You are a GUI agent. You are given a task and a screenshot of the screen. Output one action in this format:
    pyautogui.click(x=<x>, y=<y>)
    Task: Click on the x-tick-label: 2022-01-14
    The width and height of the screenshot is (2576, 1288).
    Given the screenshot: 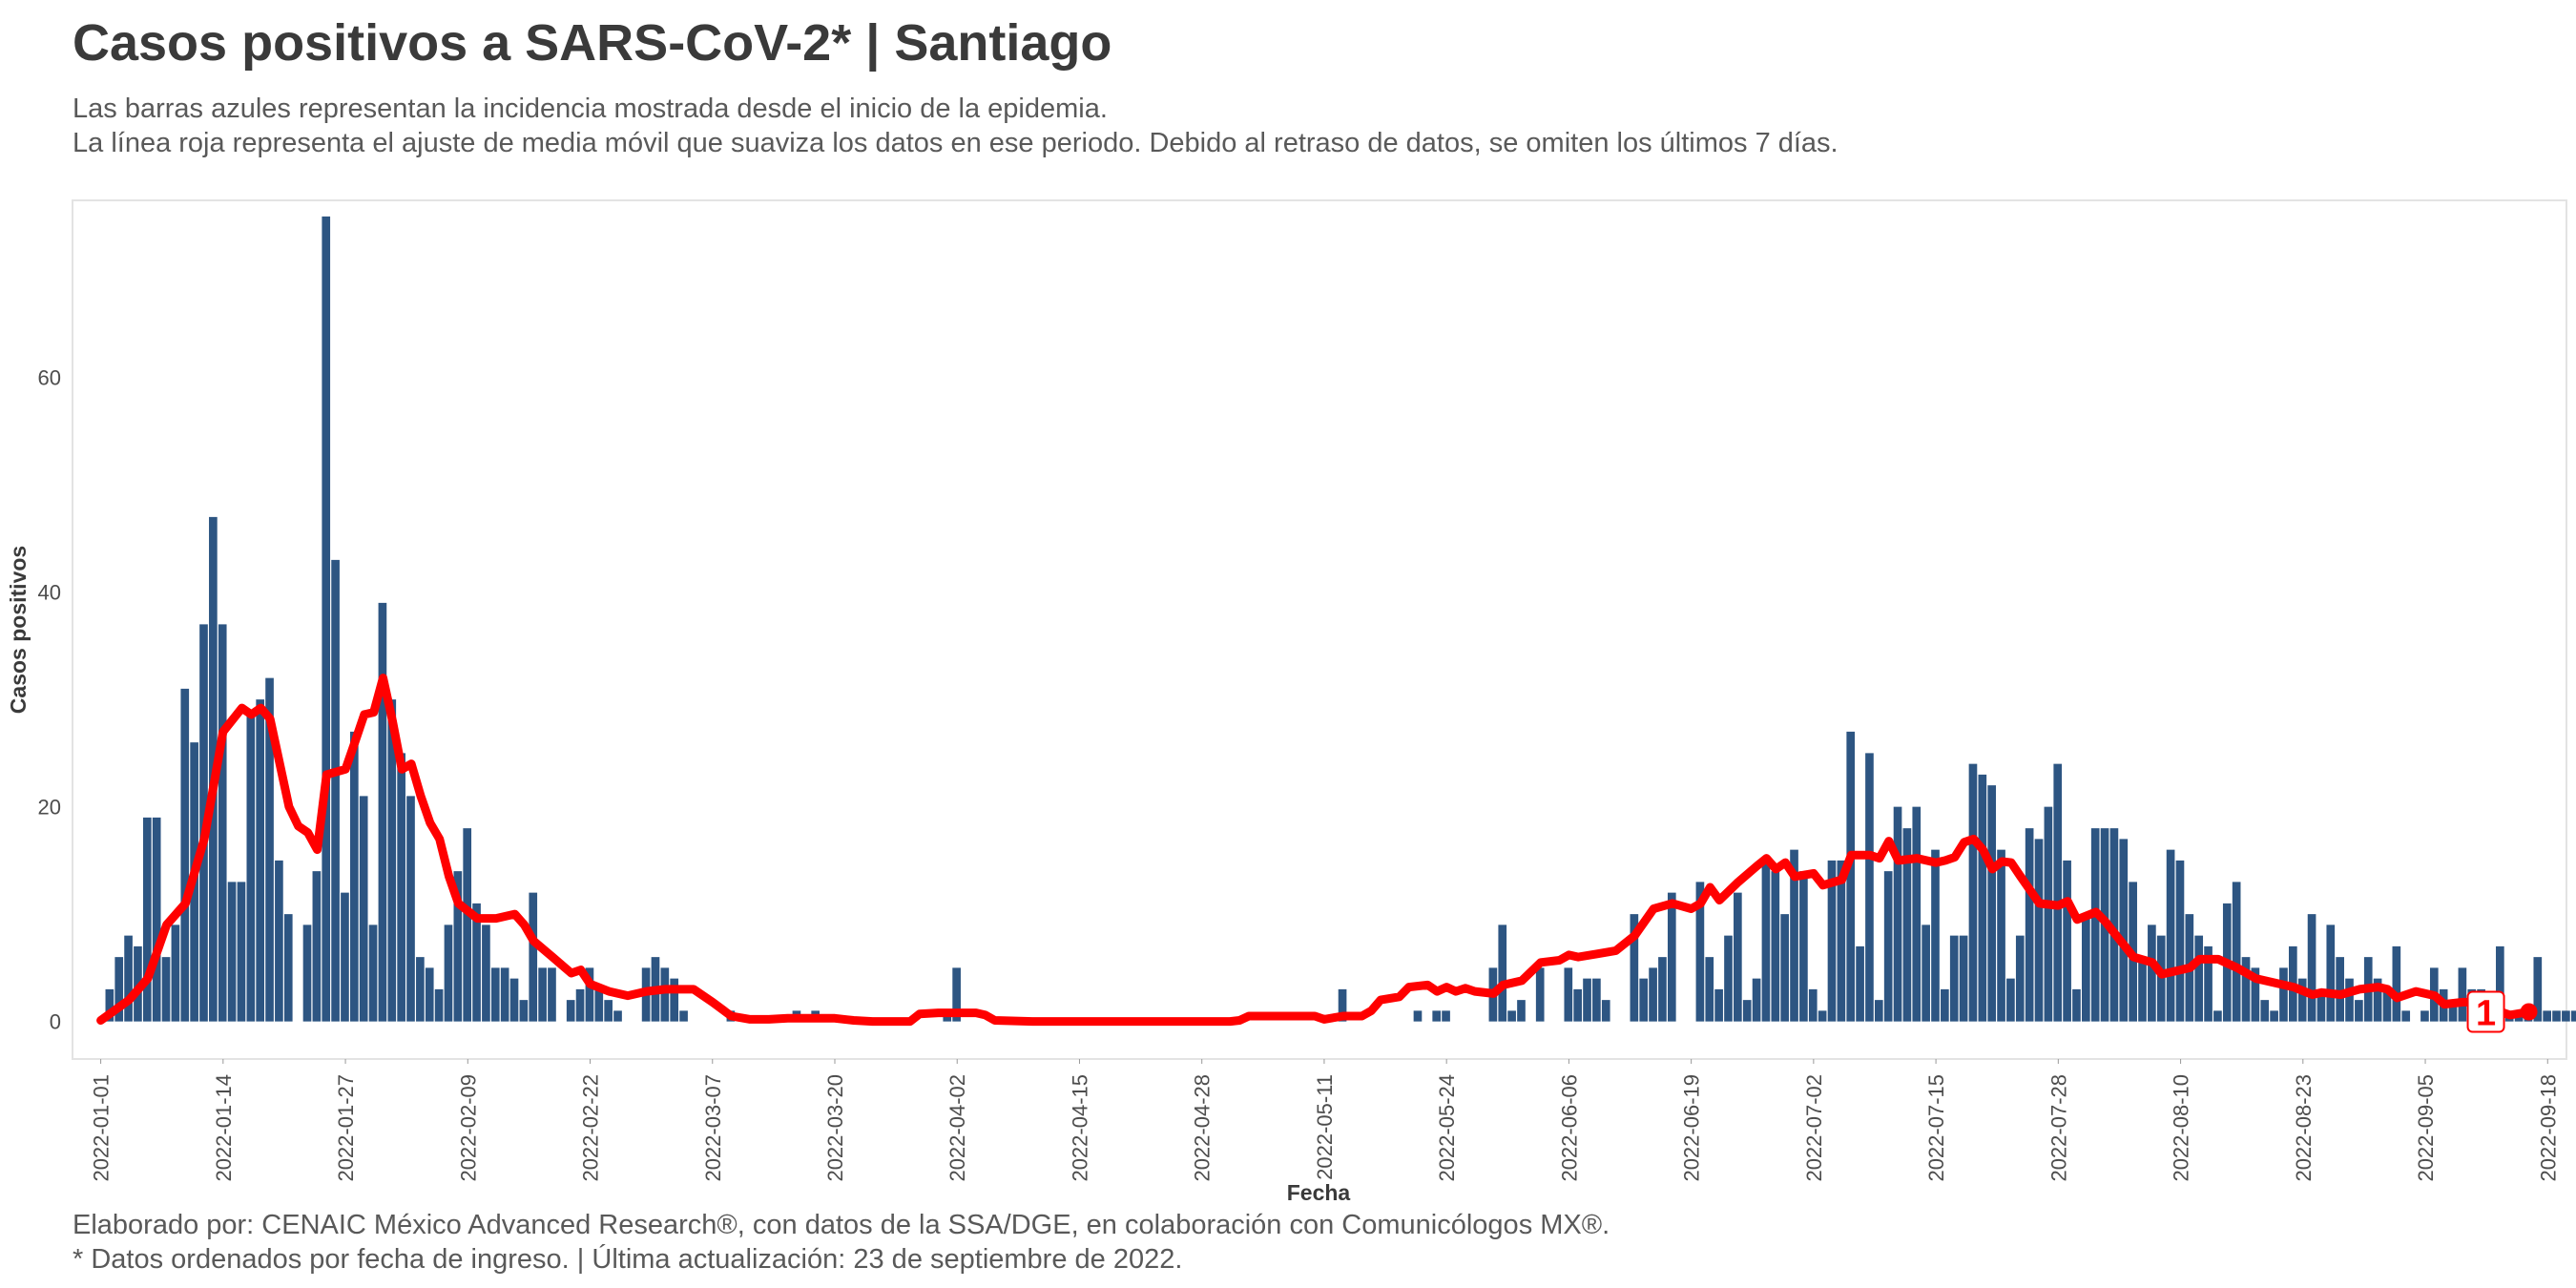 What is the action you would take?
    pyautogui.click(x=224, y=1128)
    